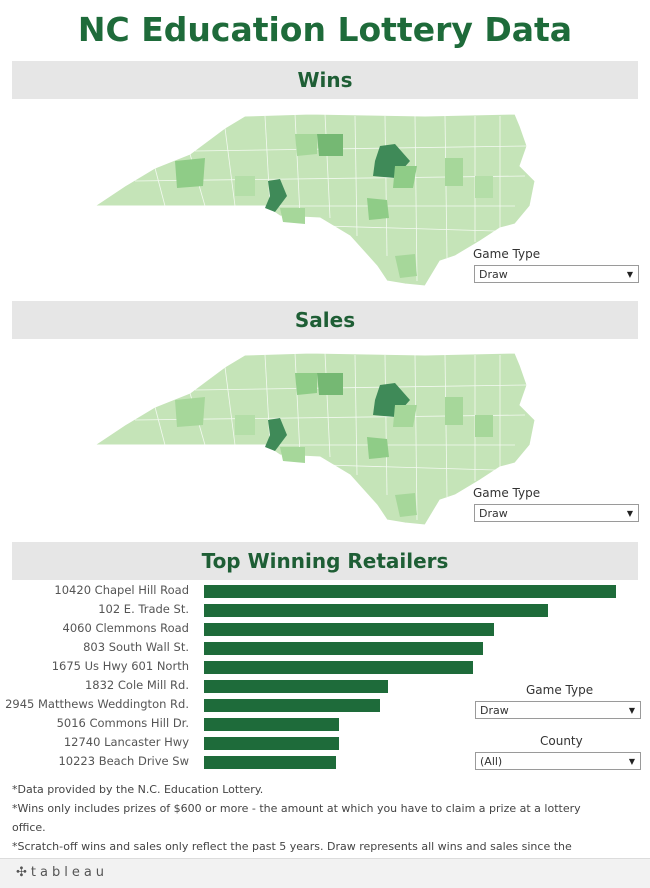  I want to click on bar-label: 2945 Matthews Weddington Rd., so click(97, 704).